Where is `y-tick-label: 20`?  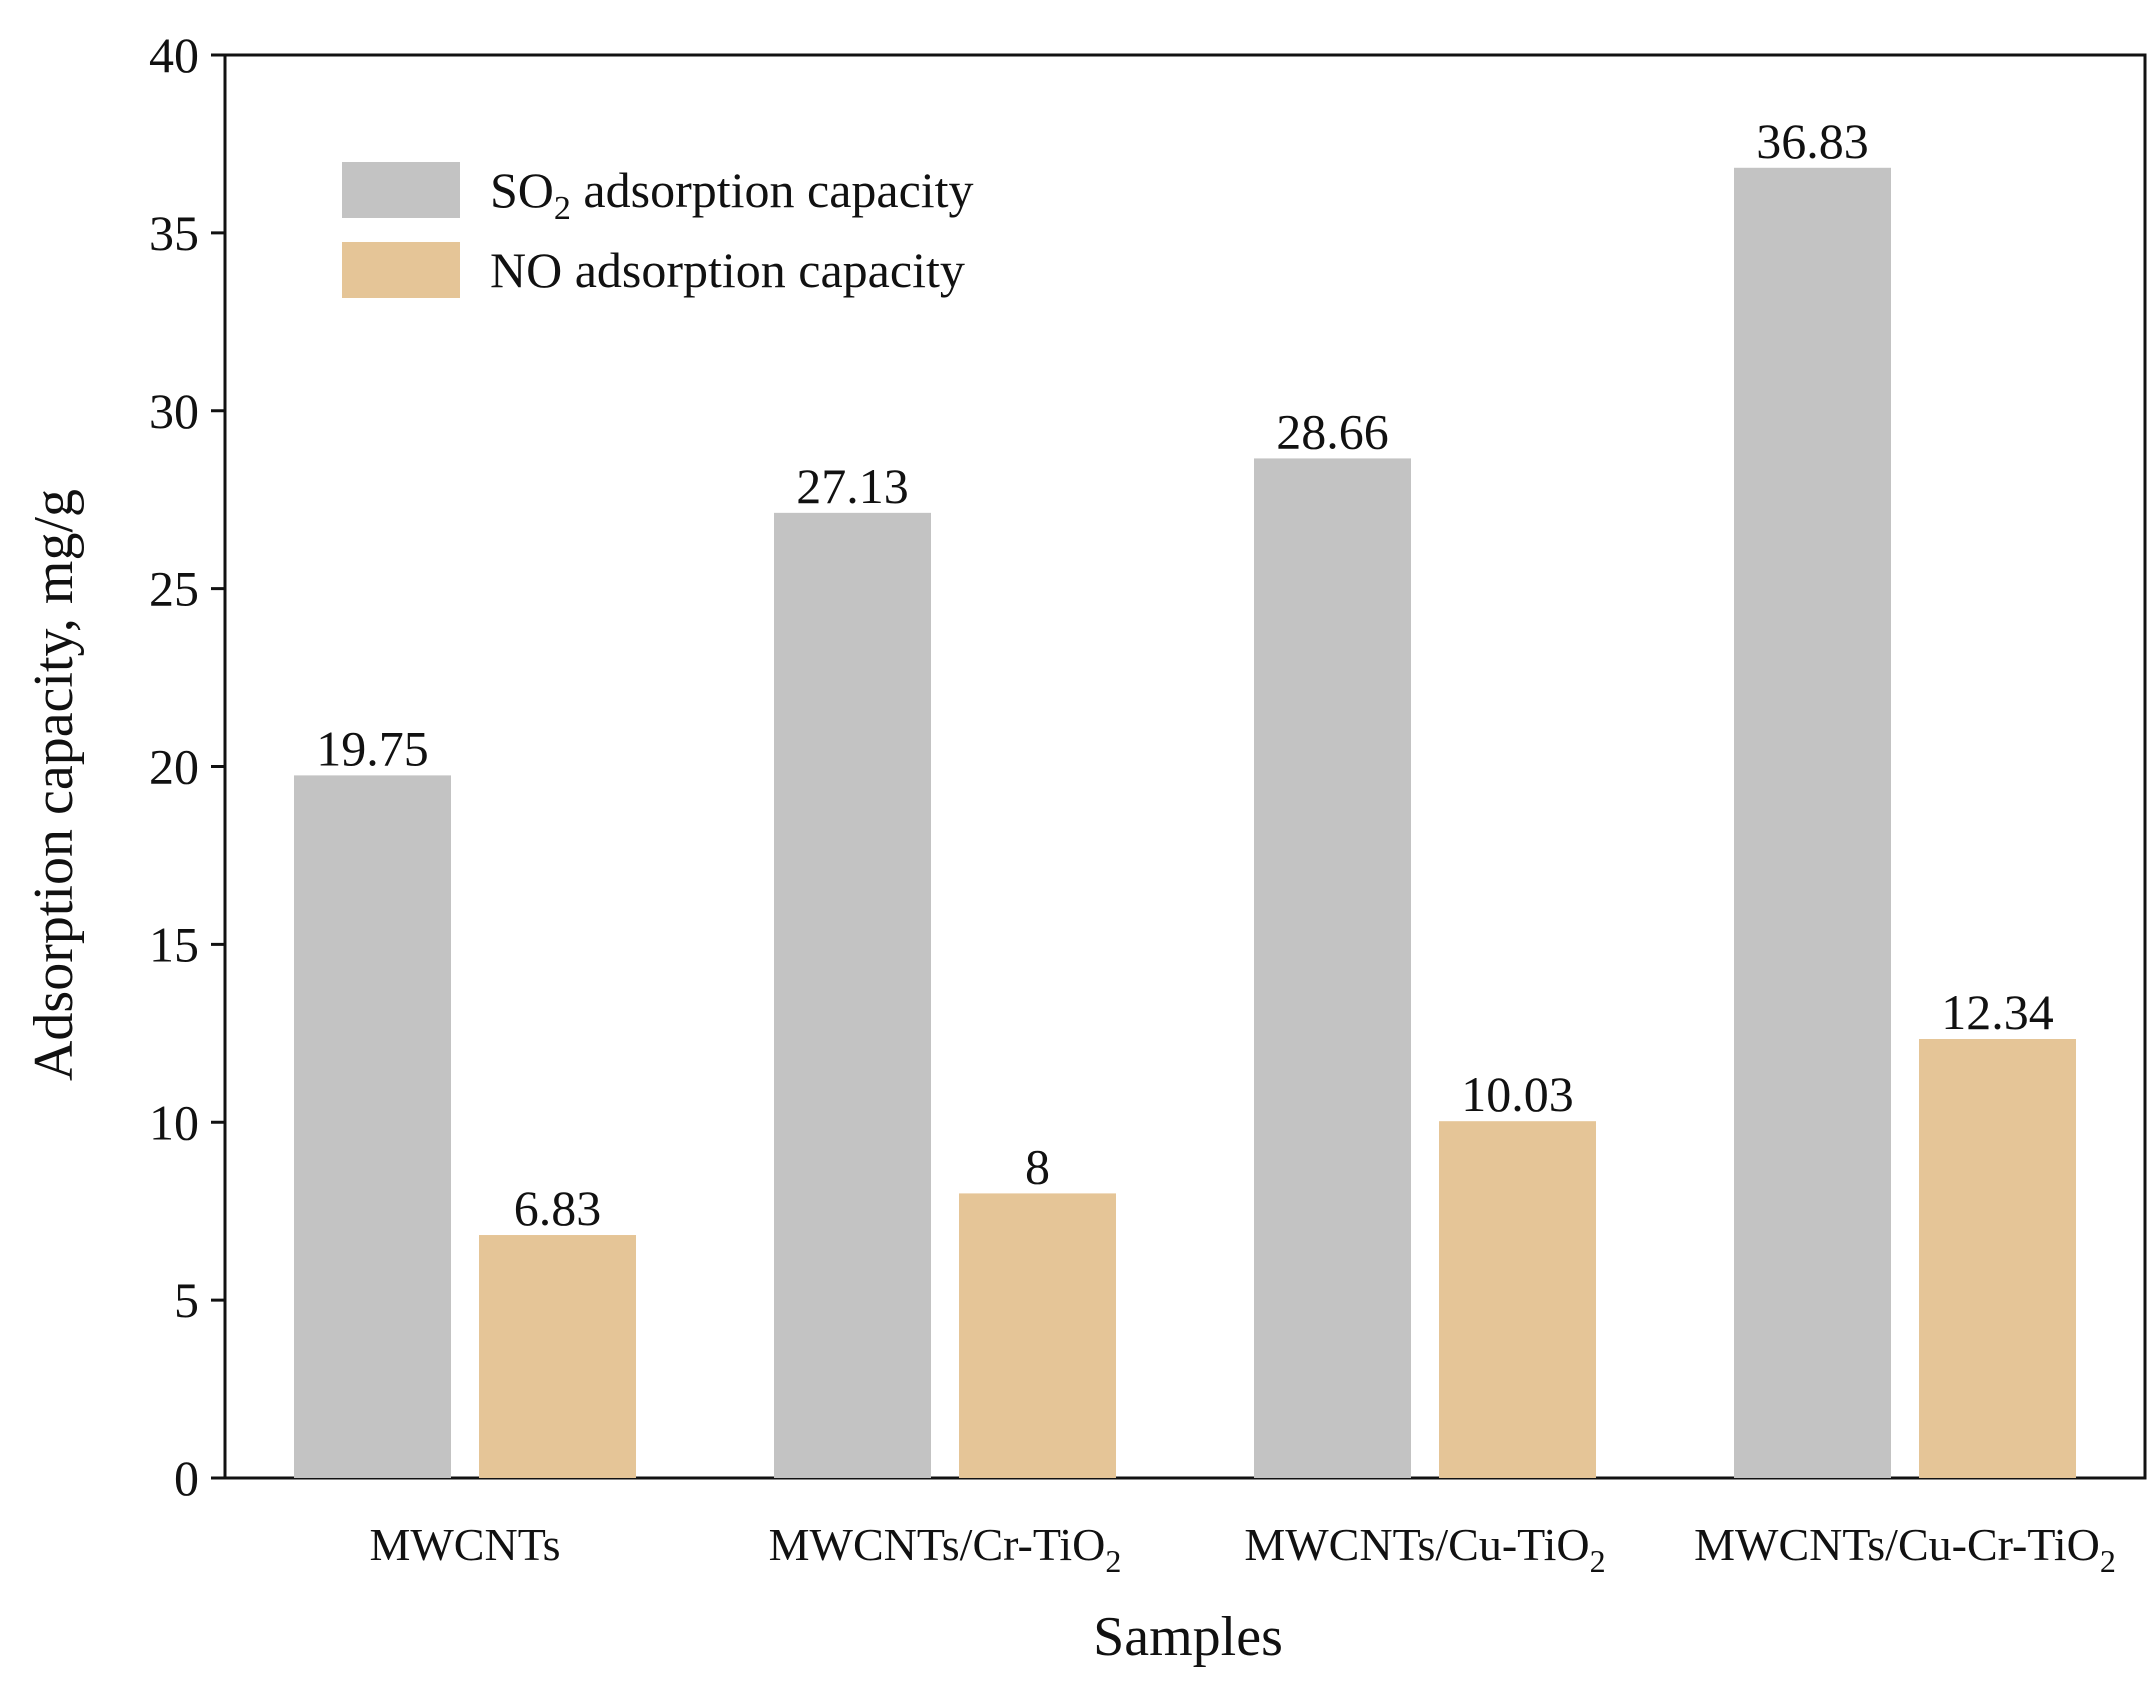 y-tick-label: 20 is located at coordinates (174, 767).